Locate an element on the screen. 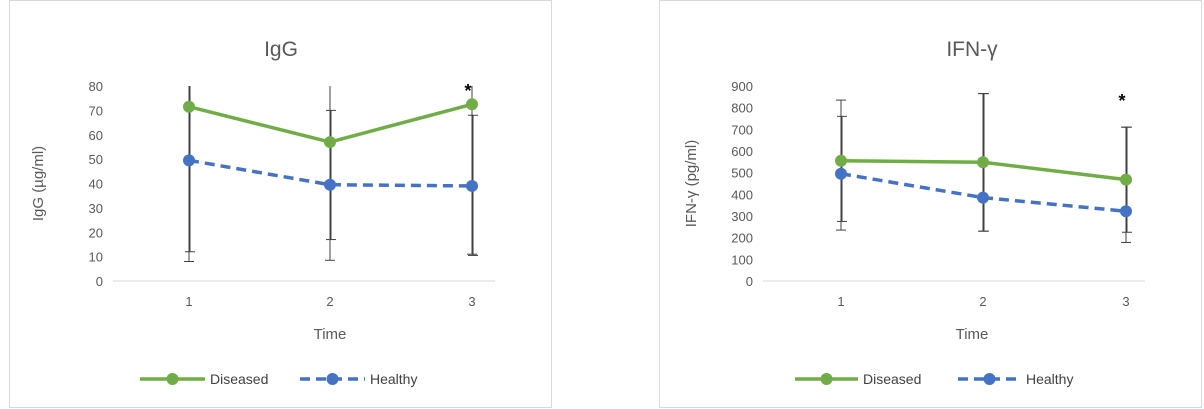  y-tick-label: 60 is located at coordinates (96, 135).